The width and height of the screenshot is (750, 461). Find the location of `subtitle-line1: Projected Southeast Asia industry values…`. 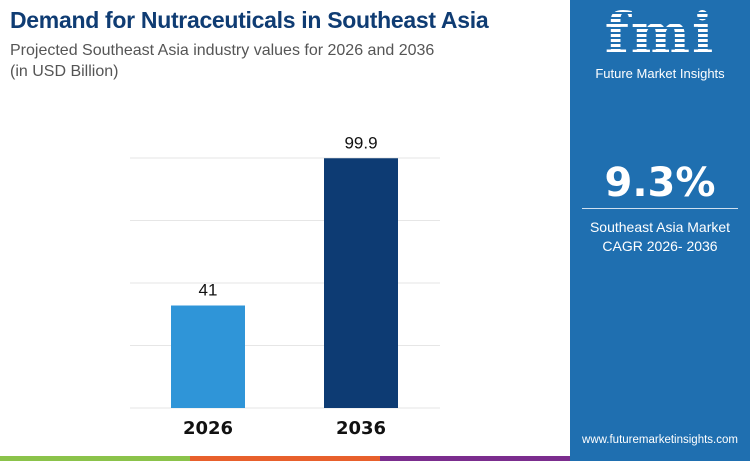

subtitle-line1: Projected Southeast Asia industry values… is located at coordinates (222, 50).